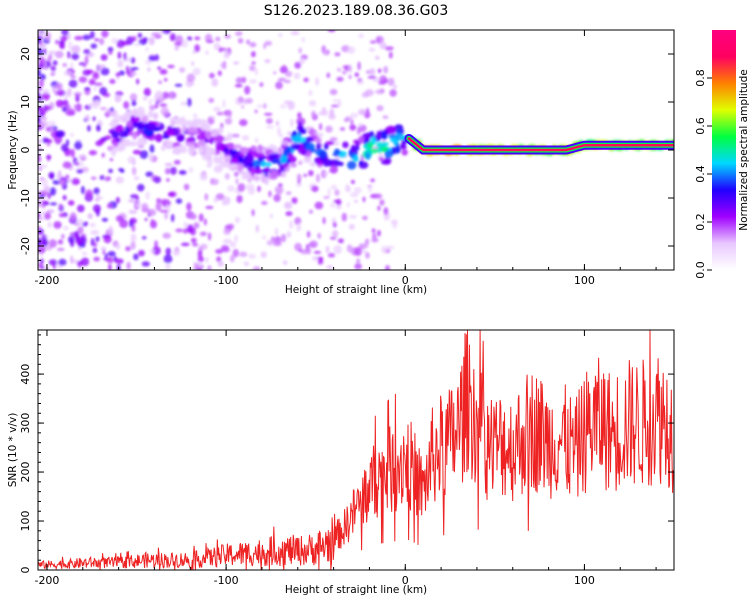 Image resolution: width=750 pixels, height=600 pixels. I want to click on snr-y-label: SNR (10 * v/v), so click(13, 450).